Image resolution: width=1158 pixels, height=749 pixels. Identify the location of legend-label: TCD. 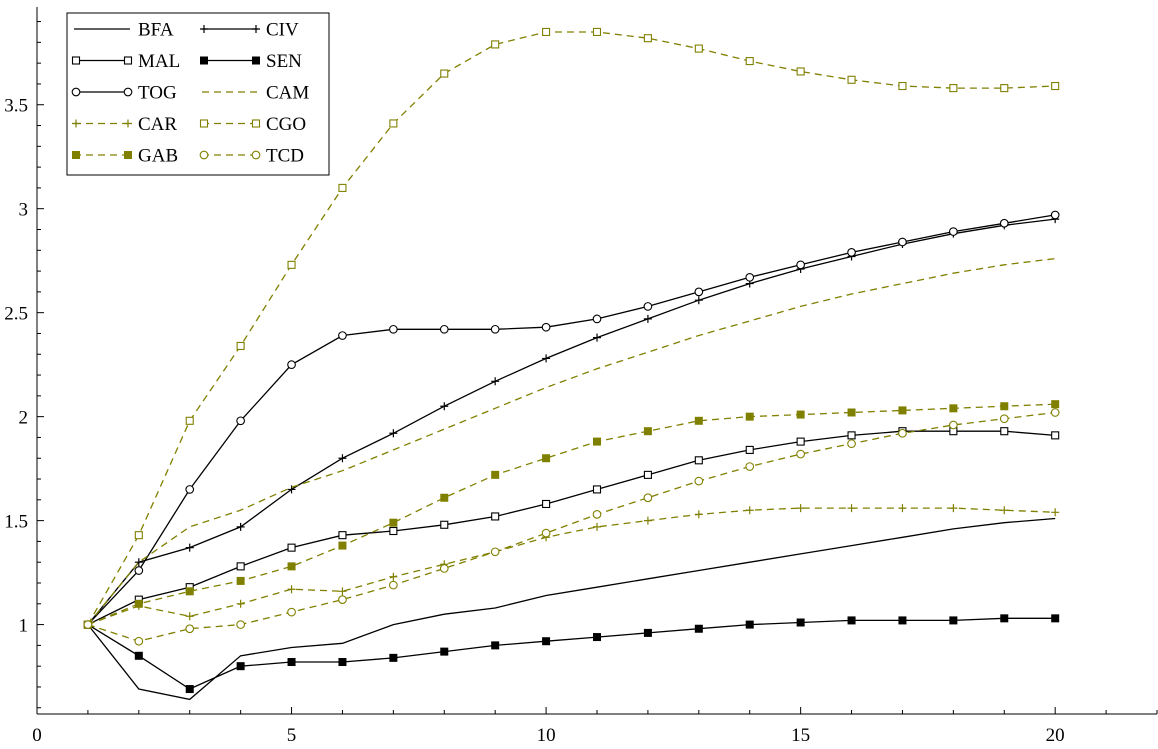
(285, 156).